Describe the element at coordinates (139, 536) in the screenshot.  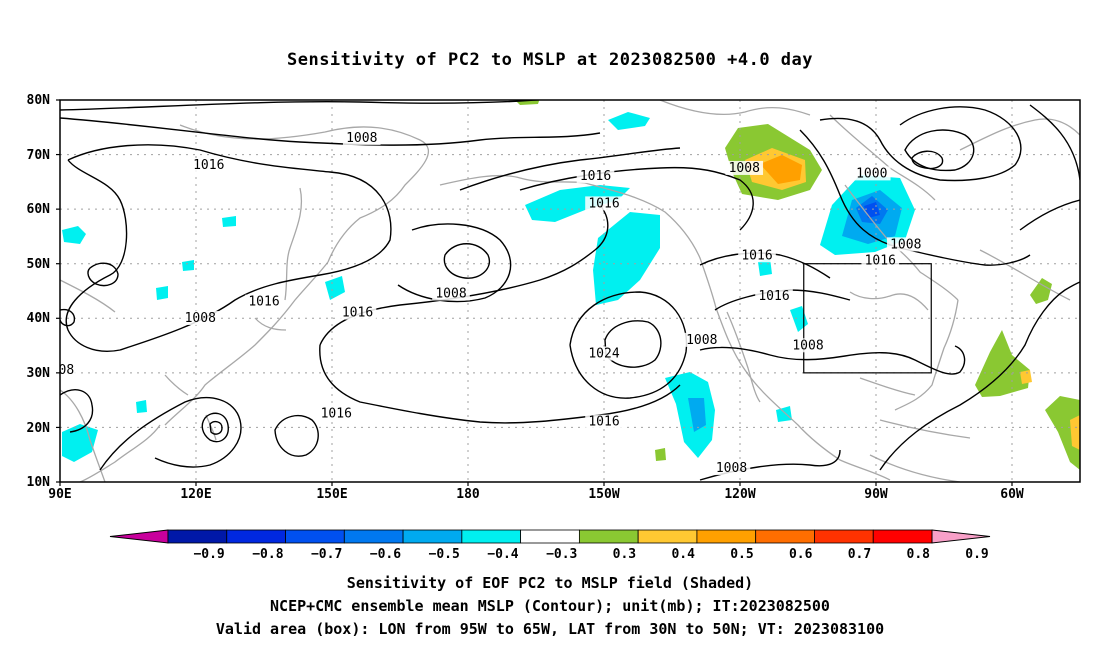
I see `colorbar-low-extension` at that location.